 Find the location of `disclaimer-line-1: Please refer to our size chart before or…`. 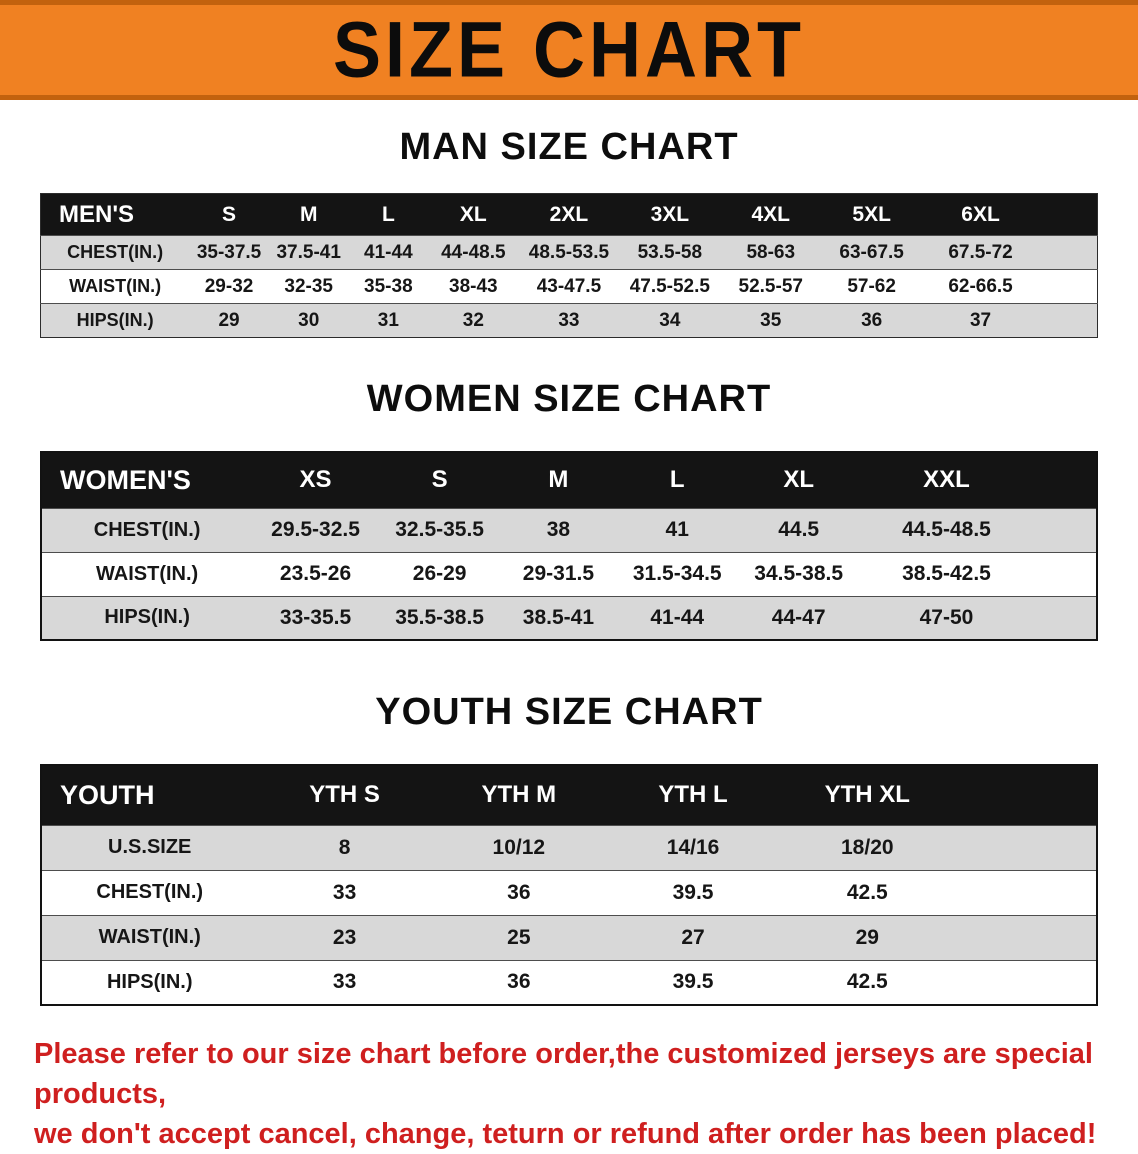

disclaimer-line-1: Please refer to our size chart before or… is located at coordinates (563, 1074).